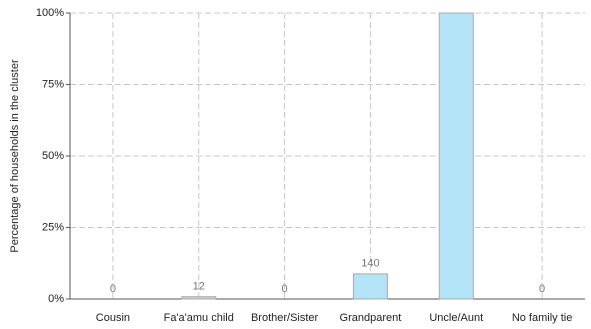  What do you see at coordinates (370, 264) in the screenshot?
I see `count-label: 140` at bounding box center [370, 264].